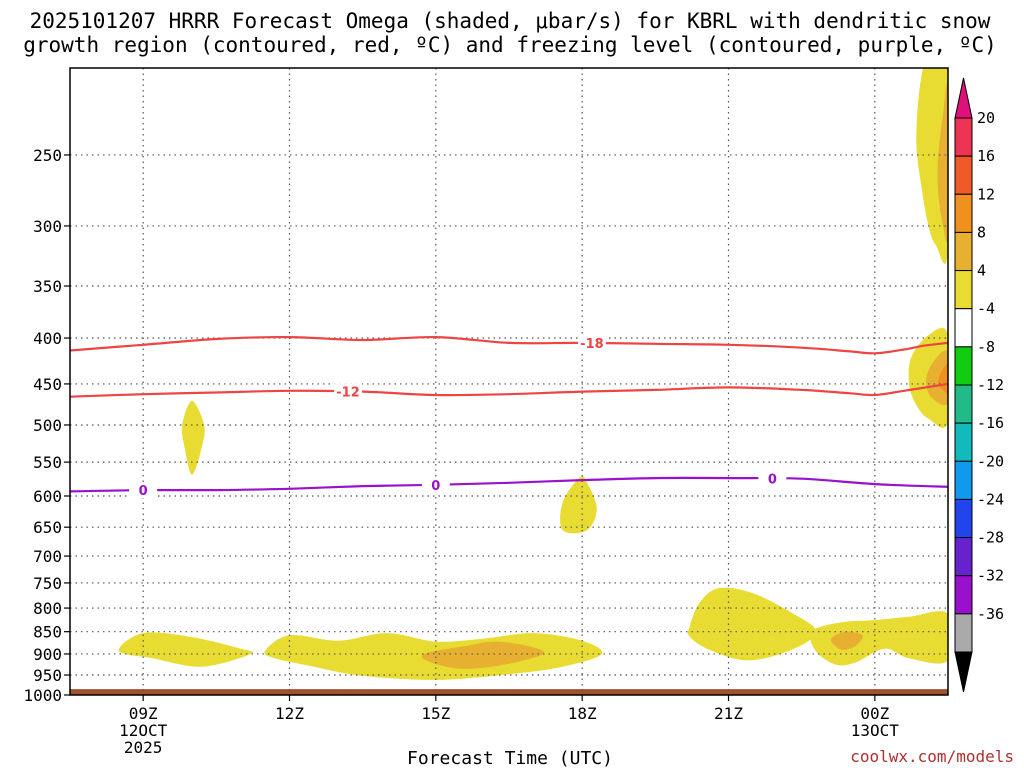 The width and height of the screenshot is (1024, 768). Describe the element at coordinates (47, 425) in the screenshot. I see `y-tick-label-500: 500` at that location.